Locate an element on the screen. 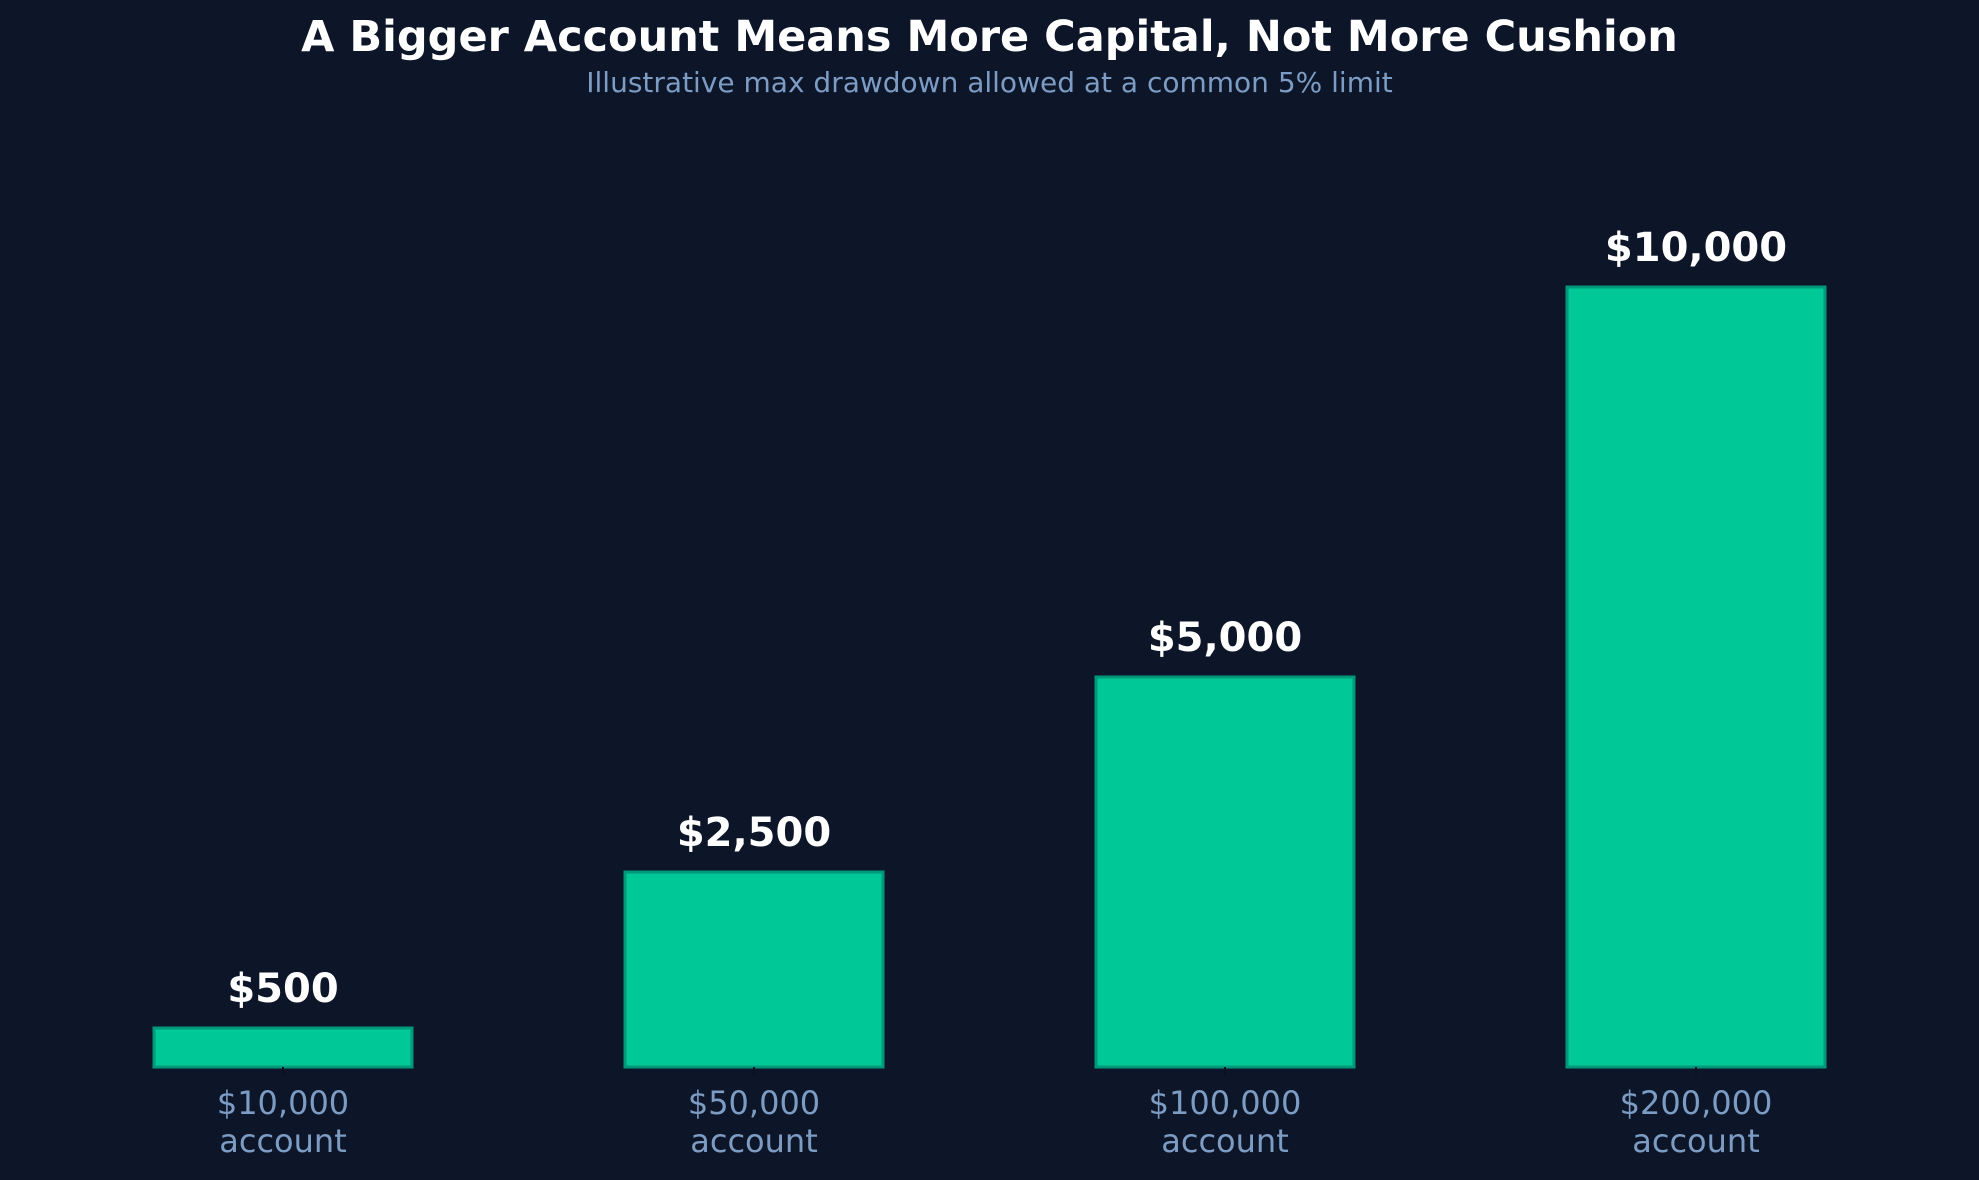 The image size is (1979, 1180). x-tick-label-line: $50,000 is located at coordinates (754, 1103).